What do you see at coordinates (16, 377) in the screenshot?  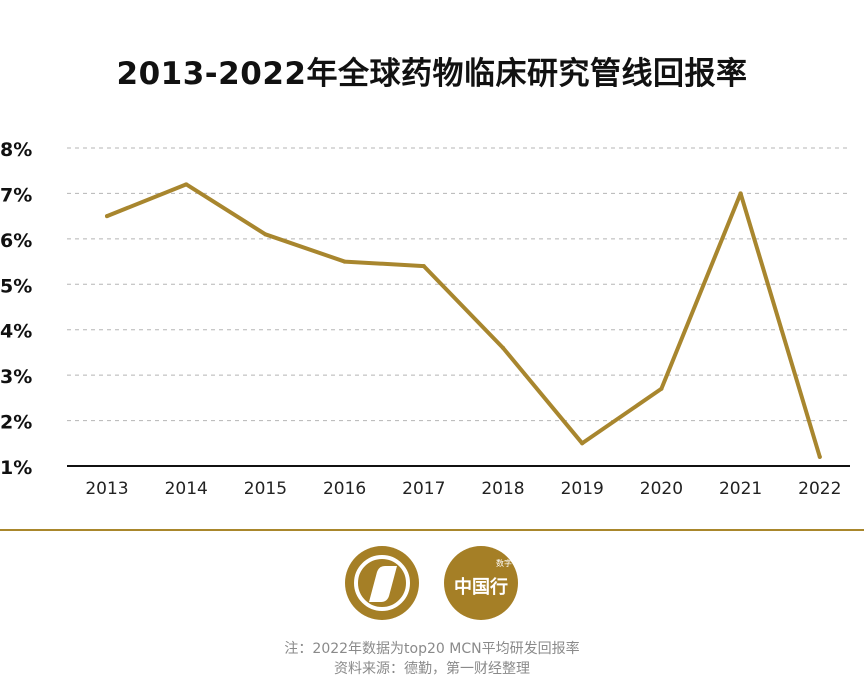 I see `y-tick-label: 3%` at bounding box center [16, 377].